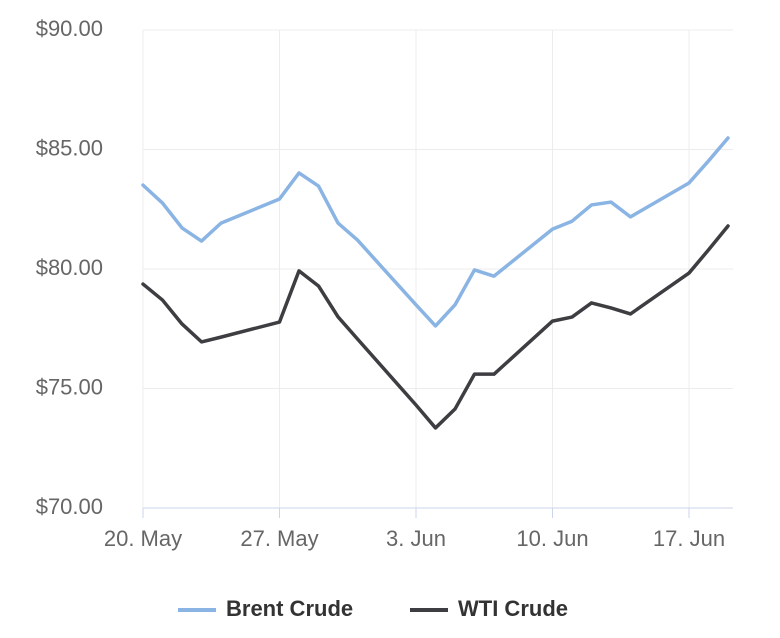 The height and width of the screenshot is (638, 780). What do you see at coordinates (69, 506) in the screenshot?
I see `y-tick-label: $70.00` at bounding box center [69, 506].